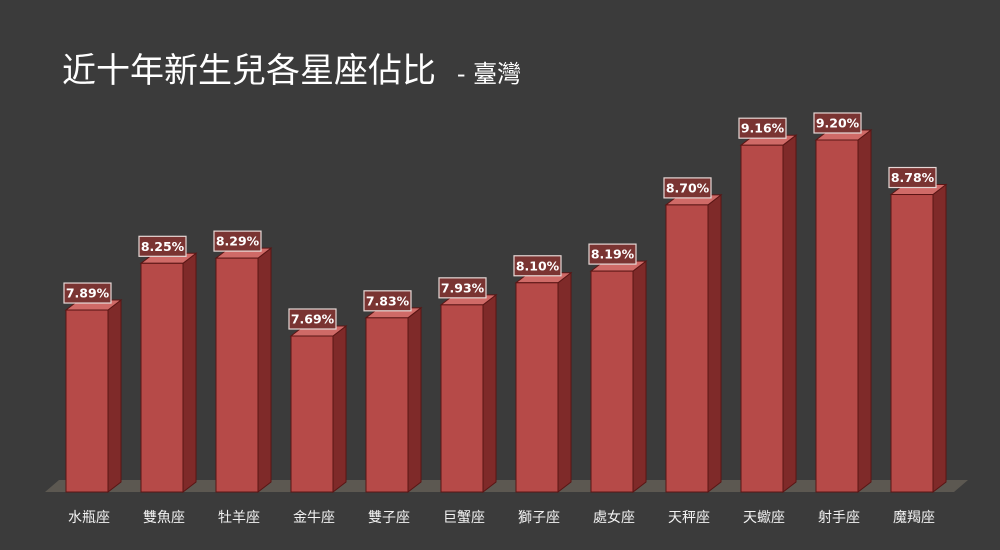 The image size is (1000, 550). I want to click on data-label-10: 9.16%, so click(762, 128).